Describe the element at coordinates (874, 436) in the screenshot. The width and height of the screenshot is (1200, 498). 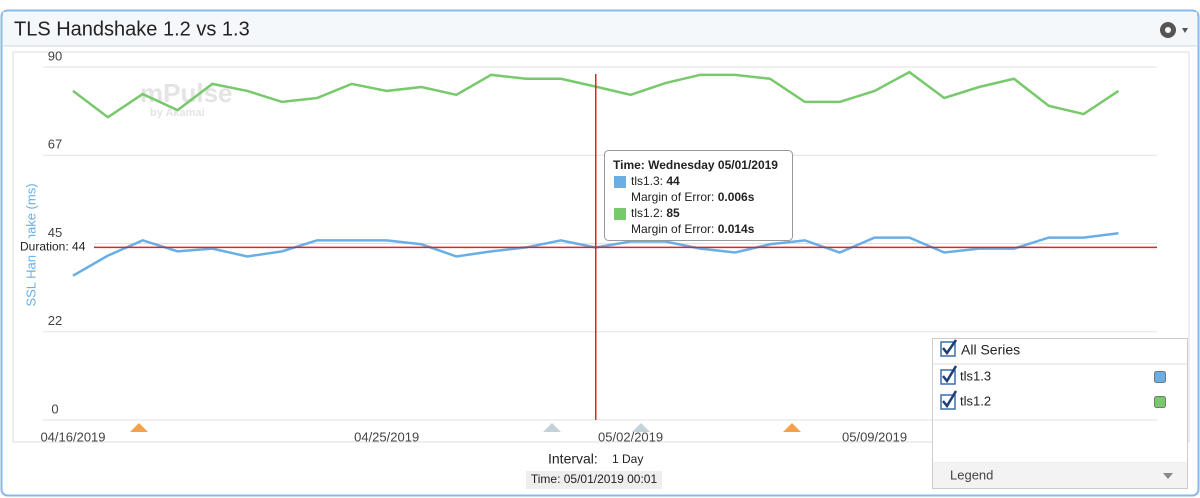
I see `x-tick-label: 05/09/2019` at that location.